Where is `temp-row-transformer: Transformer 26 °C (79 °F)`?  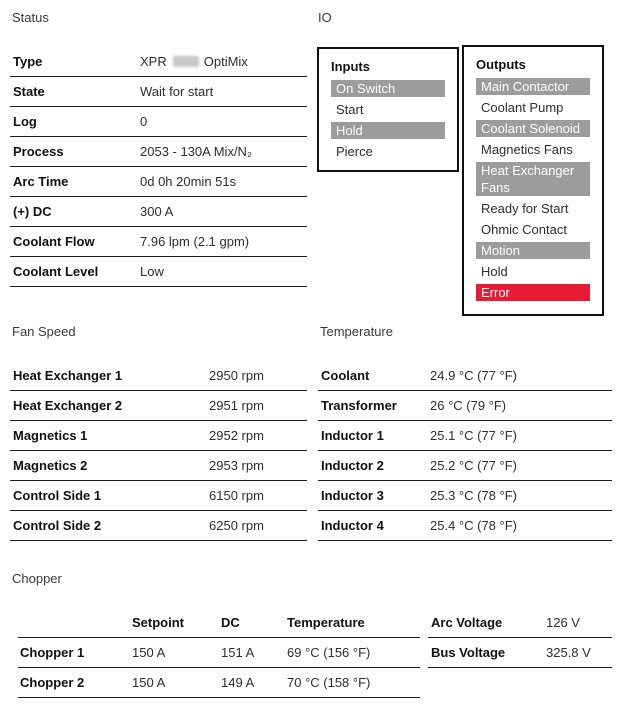
temp-row-transformer: Transformer 26 °C (79 °F) is located at coordinates (465, 406).